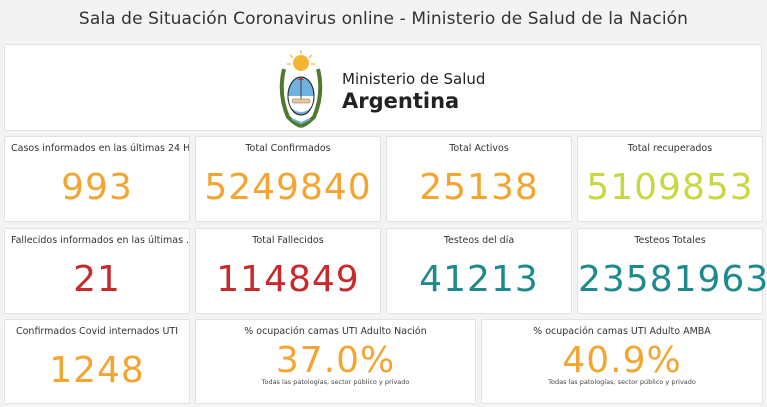 This screenshot has height=407, width=767. I want to click on card-tests-total: Testeos Totales 23581963, so click(672, 271).